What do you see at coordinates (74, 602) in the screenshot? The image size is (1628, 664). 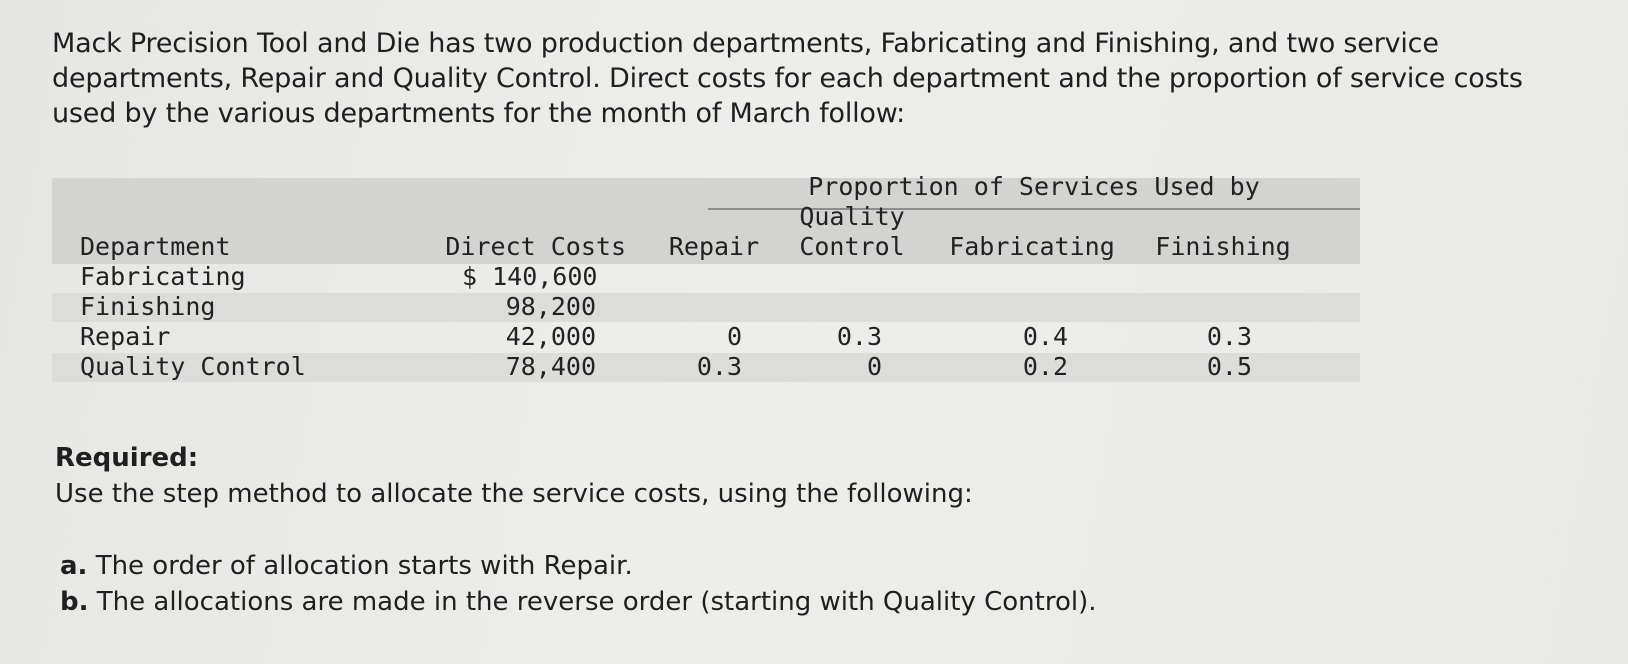 I see `item-b-marker: b.` at bounding box center [74, 602].